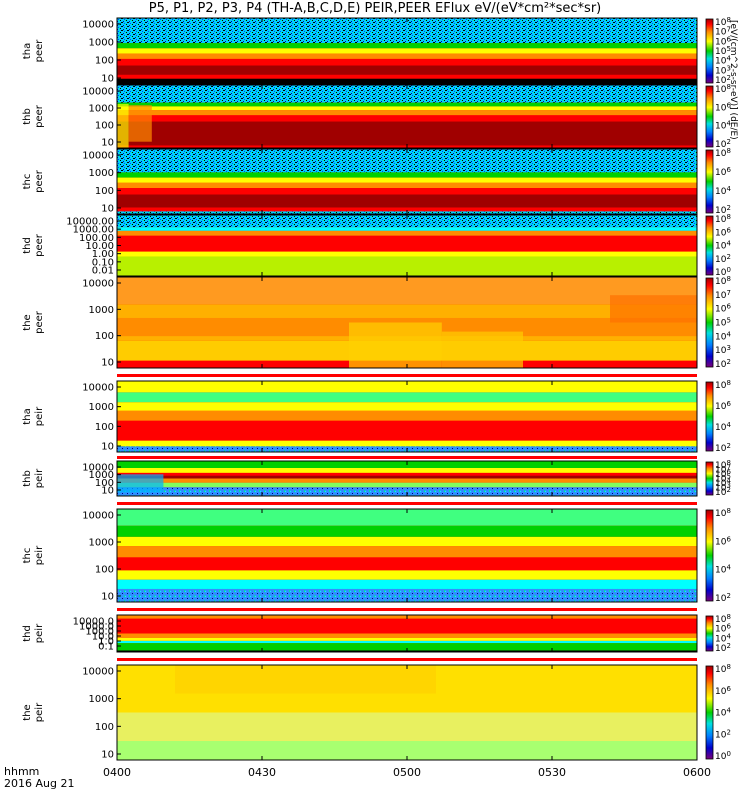 This screenshot has width=750, height=800. What do you see at coordinates (552, 772) in the screenshot?
I see `x-tick-label: 0530` at bounding box center [552, 772].